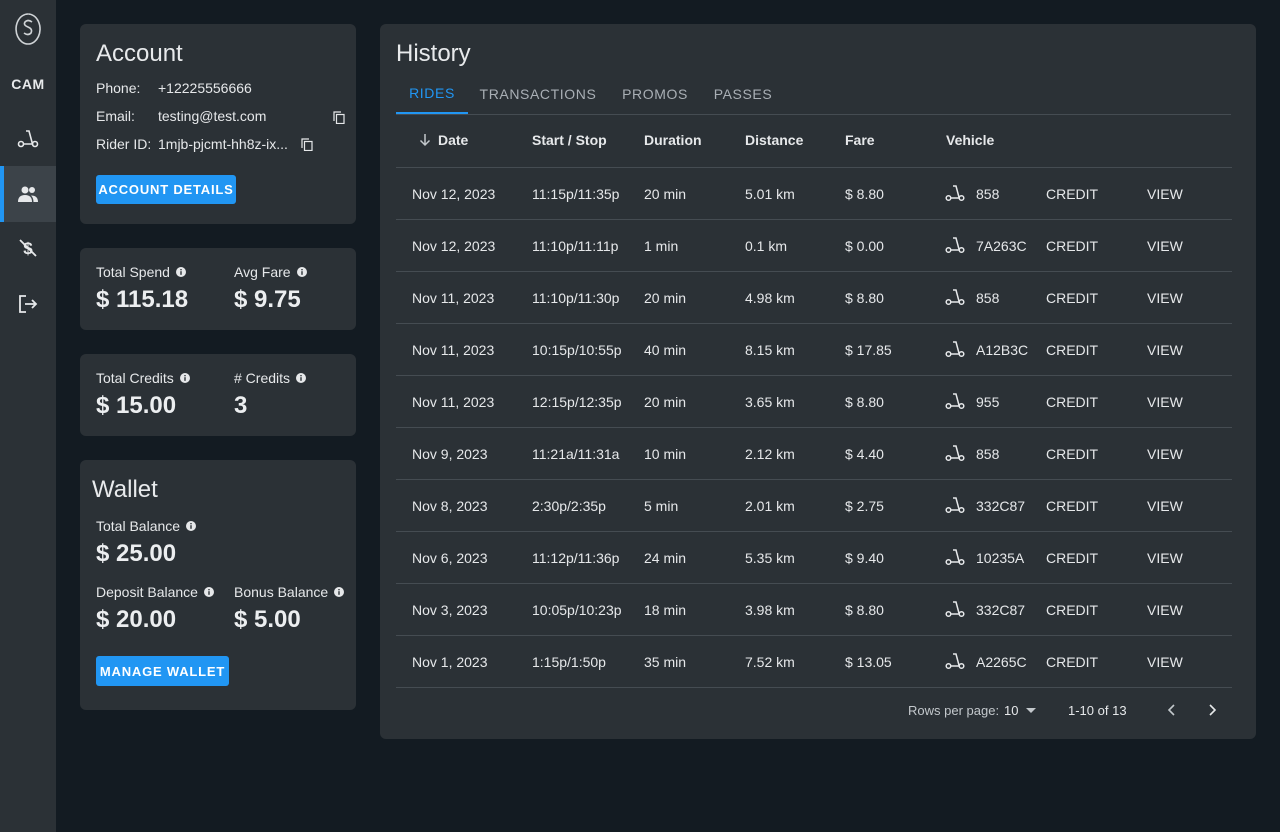  I want to click on manage-wallet-button: MANAGE WALLET, so click(162, 671).